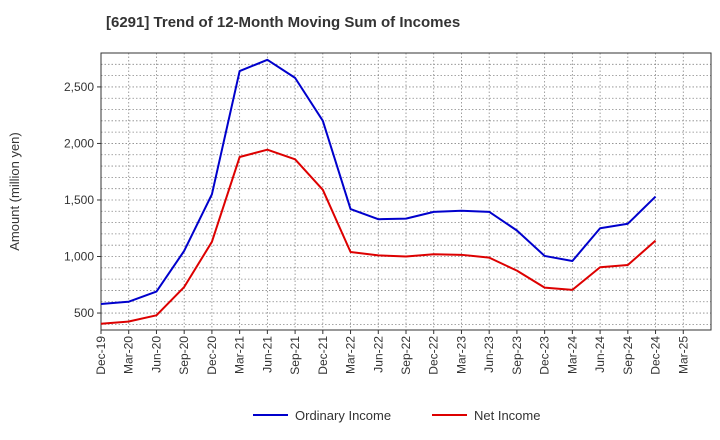 This screenshot has height=440, width=720. What do you see at coordinates (572, 355) in the screenshot?
I see `x-tick-label: Mar-24` at bounding box center [572, 355].